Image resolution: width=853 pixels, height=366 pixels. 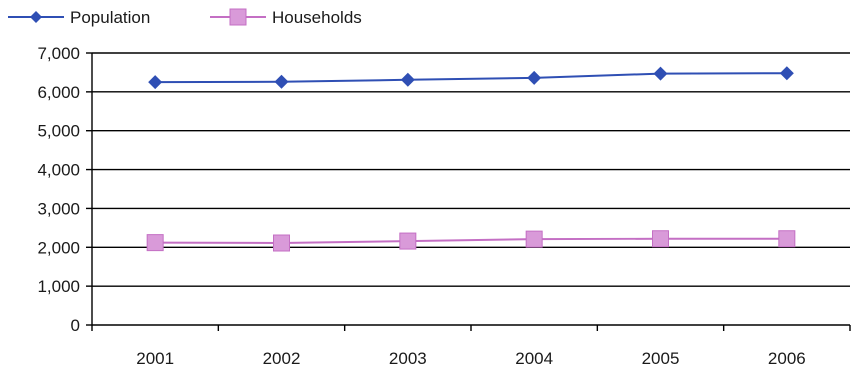 What do you see at coordinates (238, 17) in the screenshot?
I see `legend-marker-households` at bounding box center [238, 17].